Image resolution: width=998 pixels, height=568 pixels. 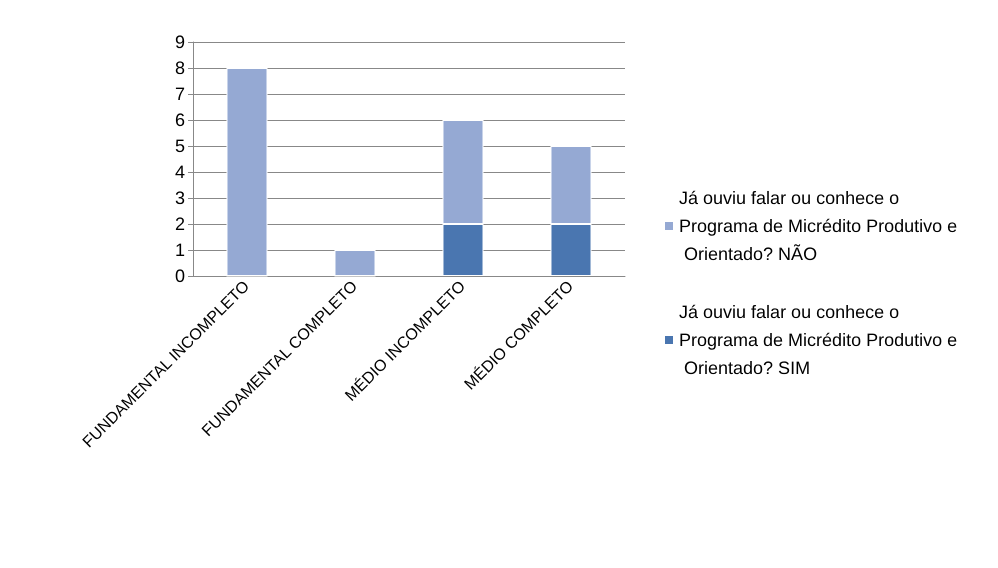 What do you see at coordinates (179, 276) in the screenshot?
I see `y-tick-label: 0` at bounding box center [179, 276].